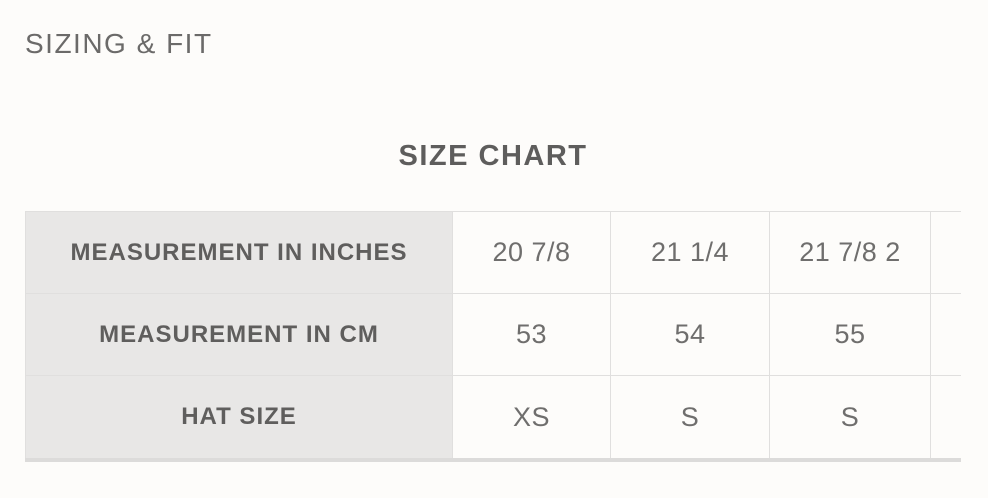 The image size is (988, 498). What do you see at coordinates (690, 253) in the screenshot?
I see `value-cell: 21 1/4` at bounding box center [690, 253].